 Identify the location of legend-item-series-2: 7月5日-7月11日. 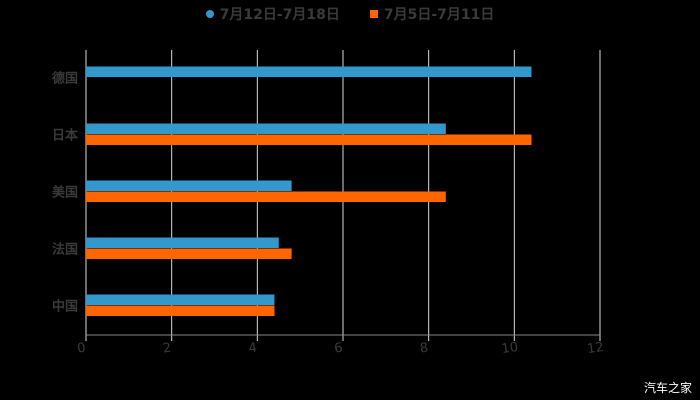
(432, 14).